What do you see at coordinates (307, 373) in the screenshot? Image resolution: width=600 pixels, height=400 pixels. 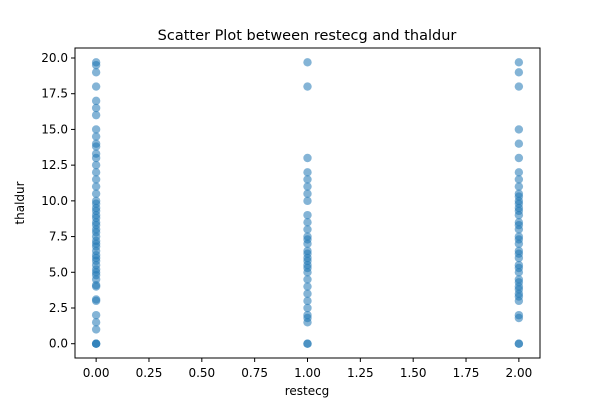 I see `x-tick-label: 1.00` at bounding box center [307, 373].